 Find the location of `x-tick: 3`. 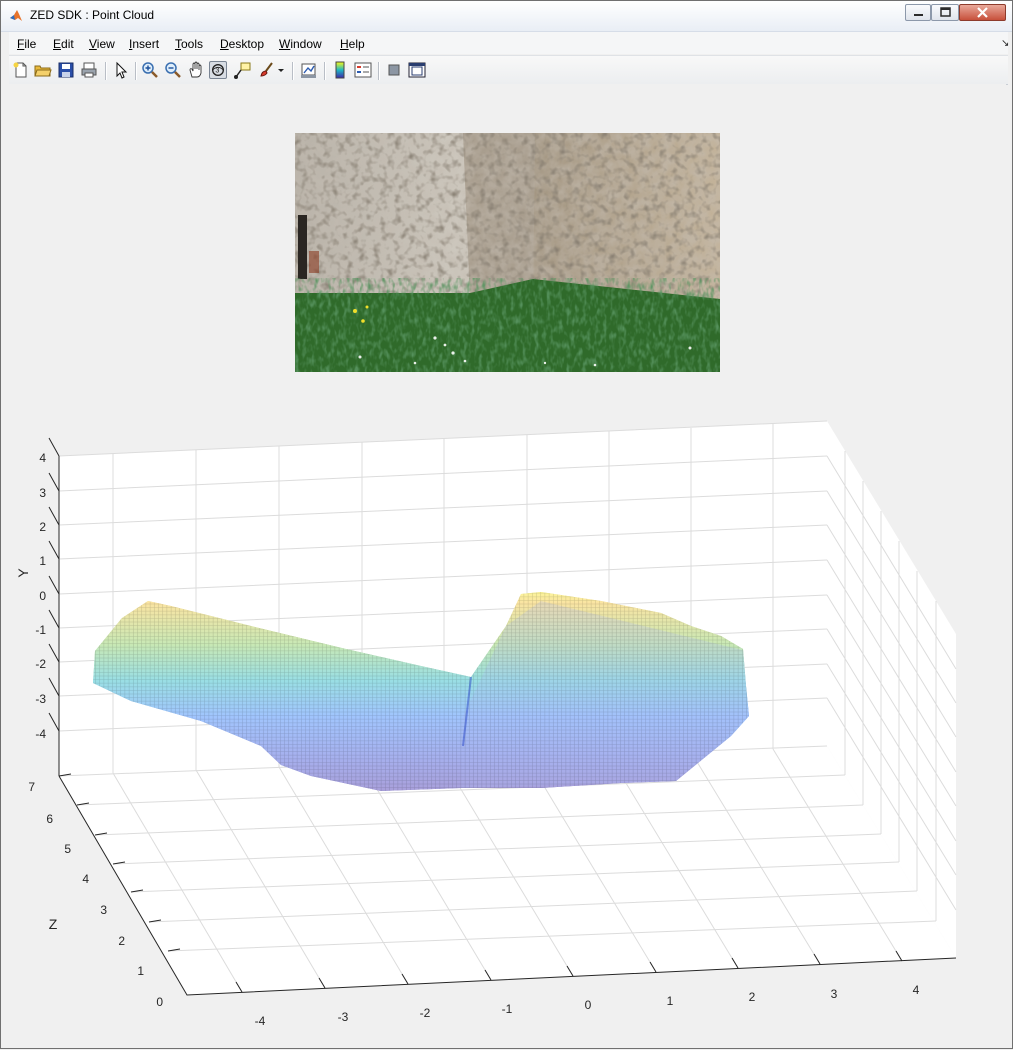

x-tick: 3 is located at coordinates (834, 994).